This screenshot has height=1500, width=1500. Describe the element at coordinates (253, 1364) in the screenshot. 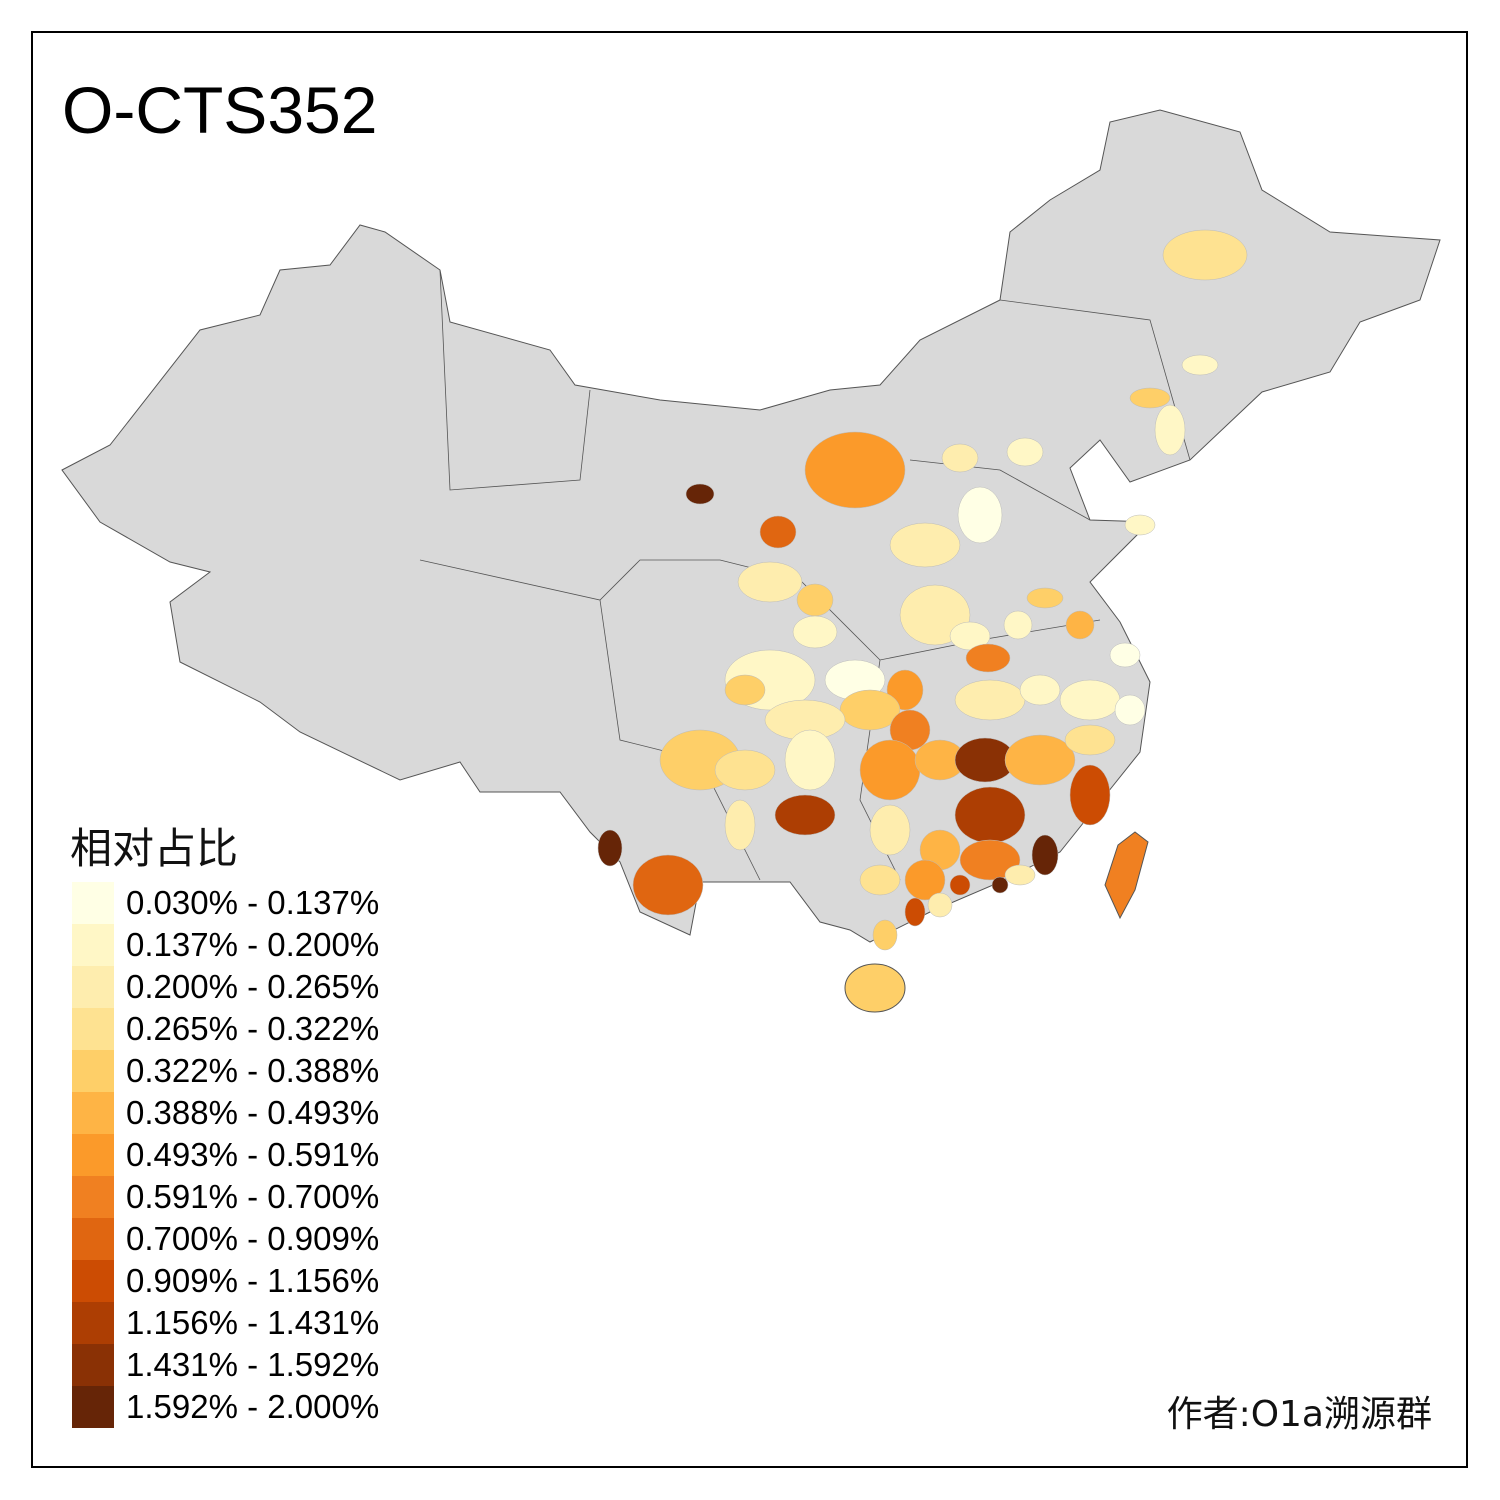

I see `legend-label: 1.431% - 1.592%` at that location.